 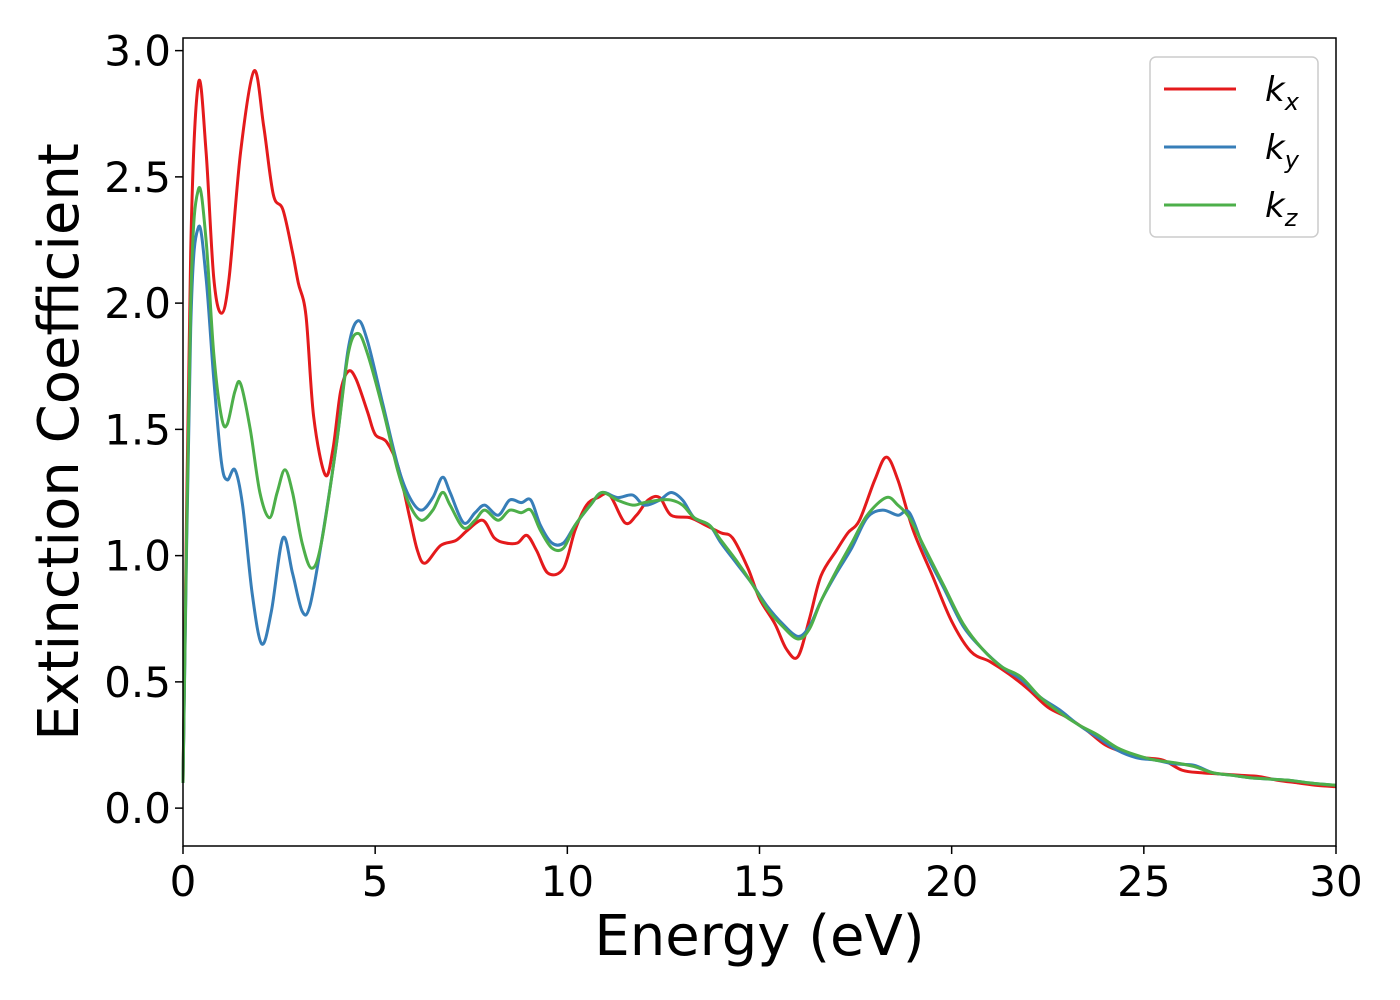 What do you see at coordinates (1335, 881) in the screenshot?
I see `x-tick-label: 30` at bounding box center [1335, 881].